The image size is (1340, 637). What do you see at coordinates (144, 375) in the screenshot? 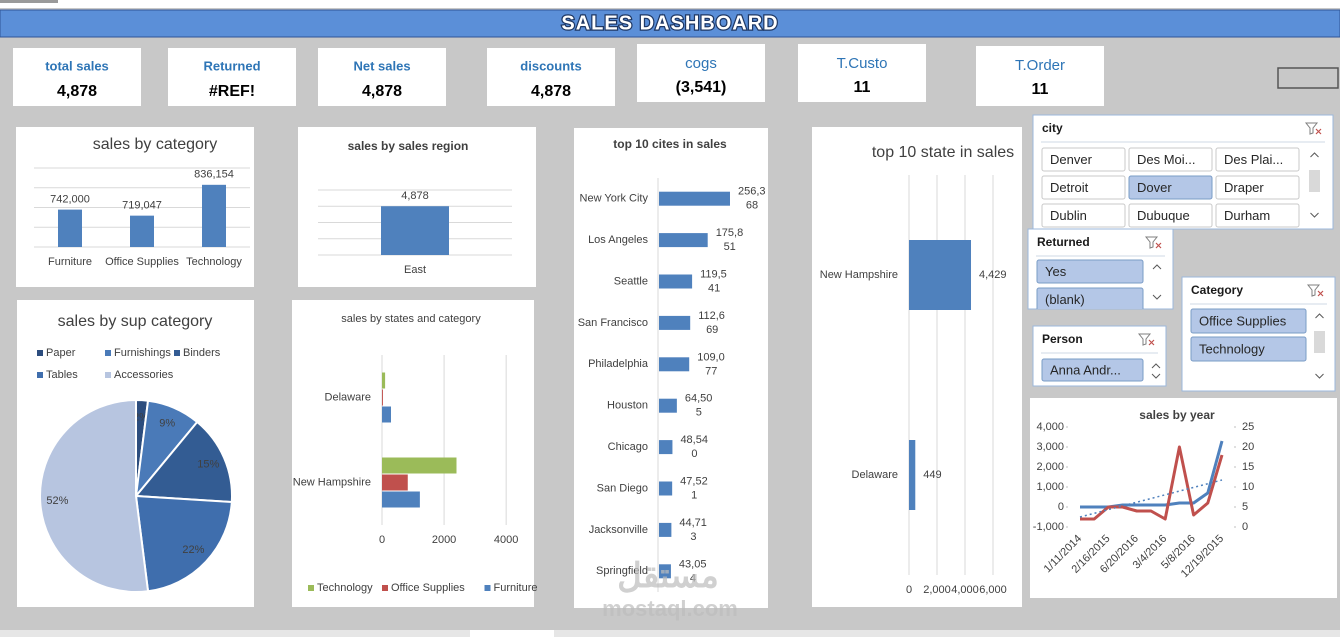
I see `legend-label: Accessories` at bounding box center [144, 375].